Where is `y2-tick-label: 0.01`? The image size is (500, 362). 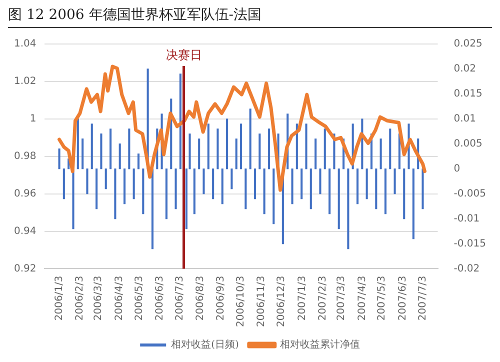 y2-tick-label: 0.01 is located at coordinates (465, 119).